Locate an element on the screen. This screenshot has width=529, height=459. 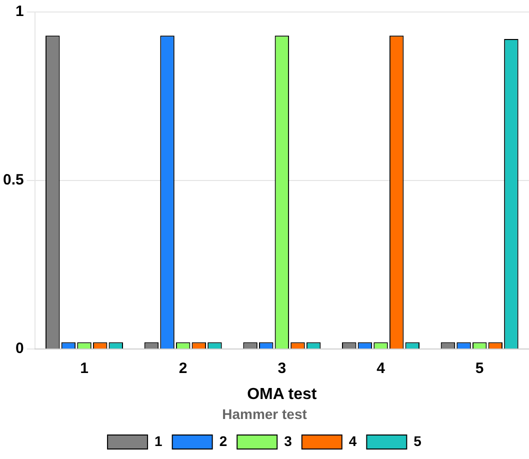
legend-label: 4 is located at coordinates (352, 440).